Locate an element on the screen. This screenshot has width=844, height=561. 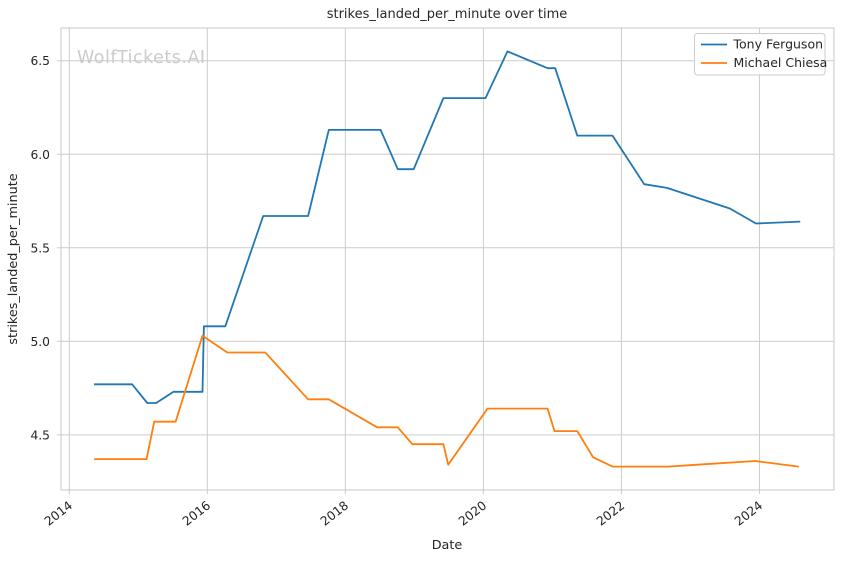
y-tick-label: 6.0 is located at coordinates (40, 155).